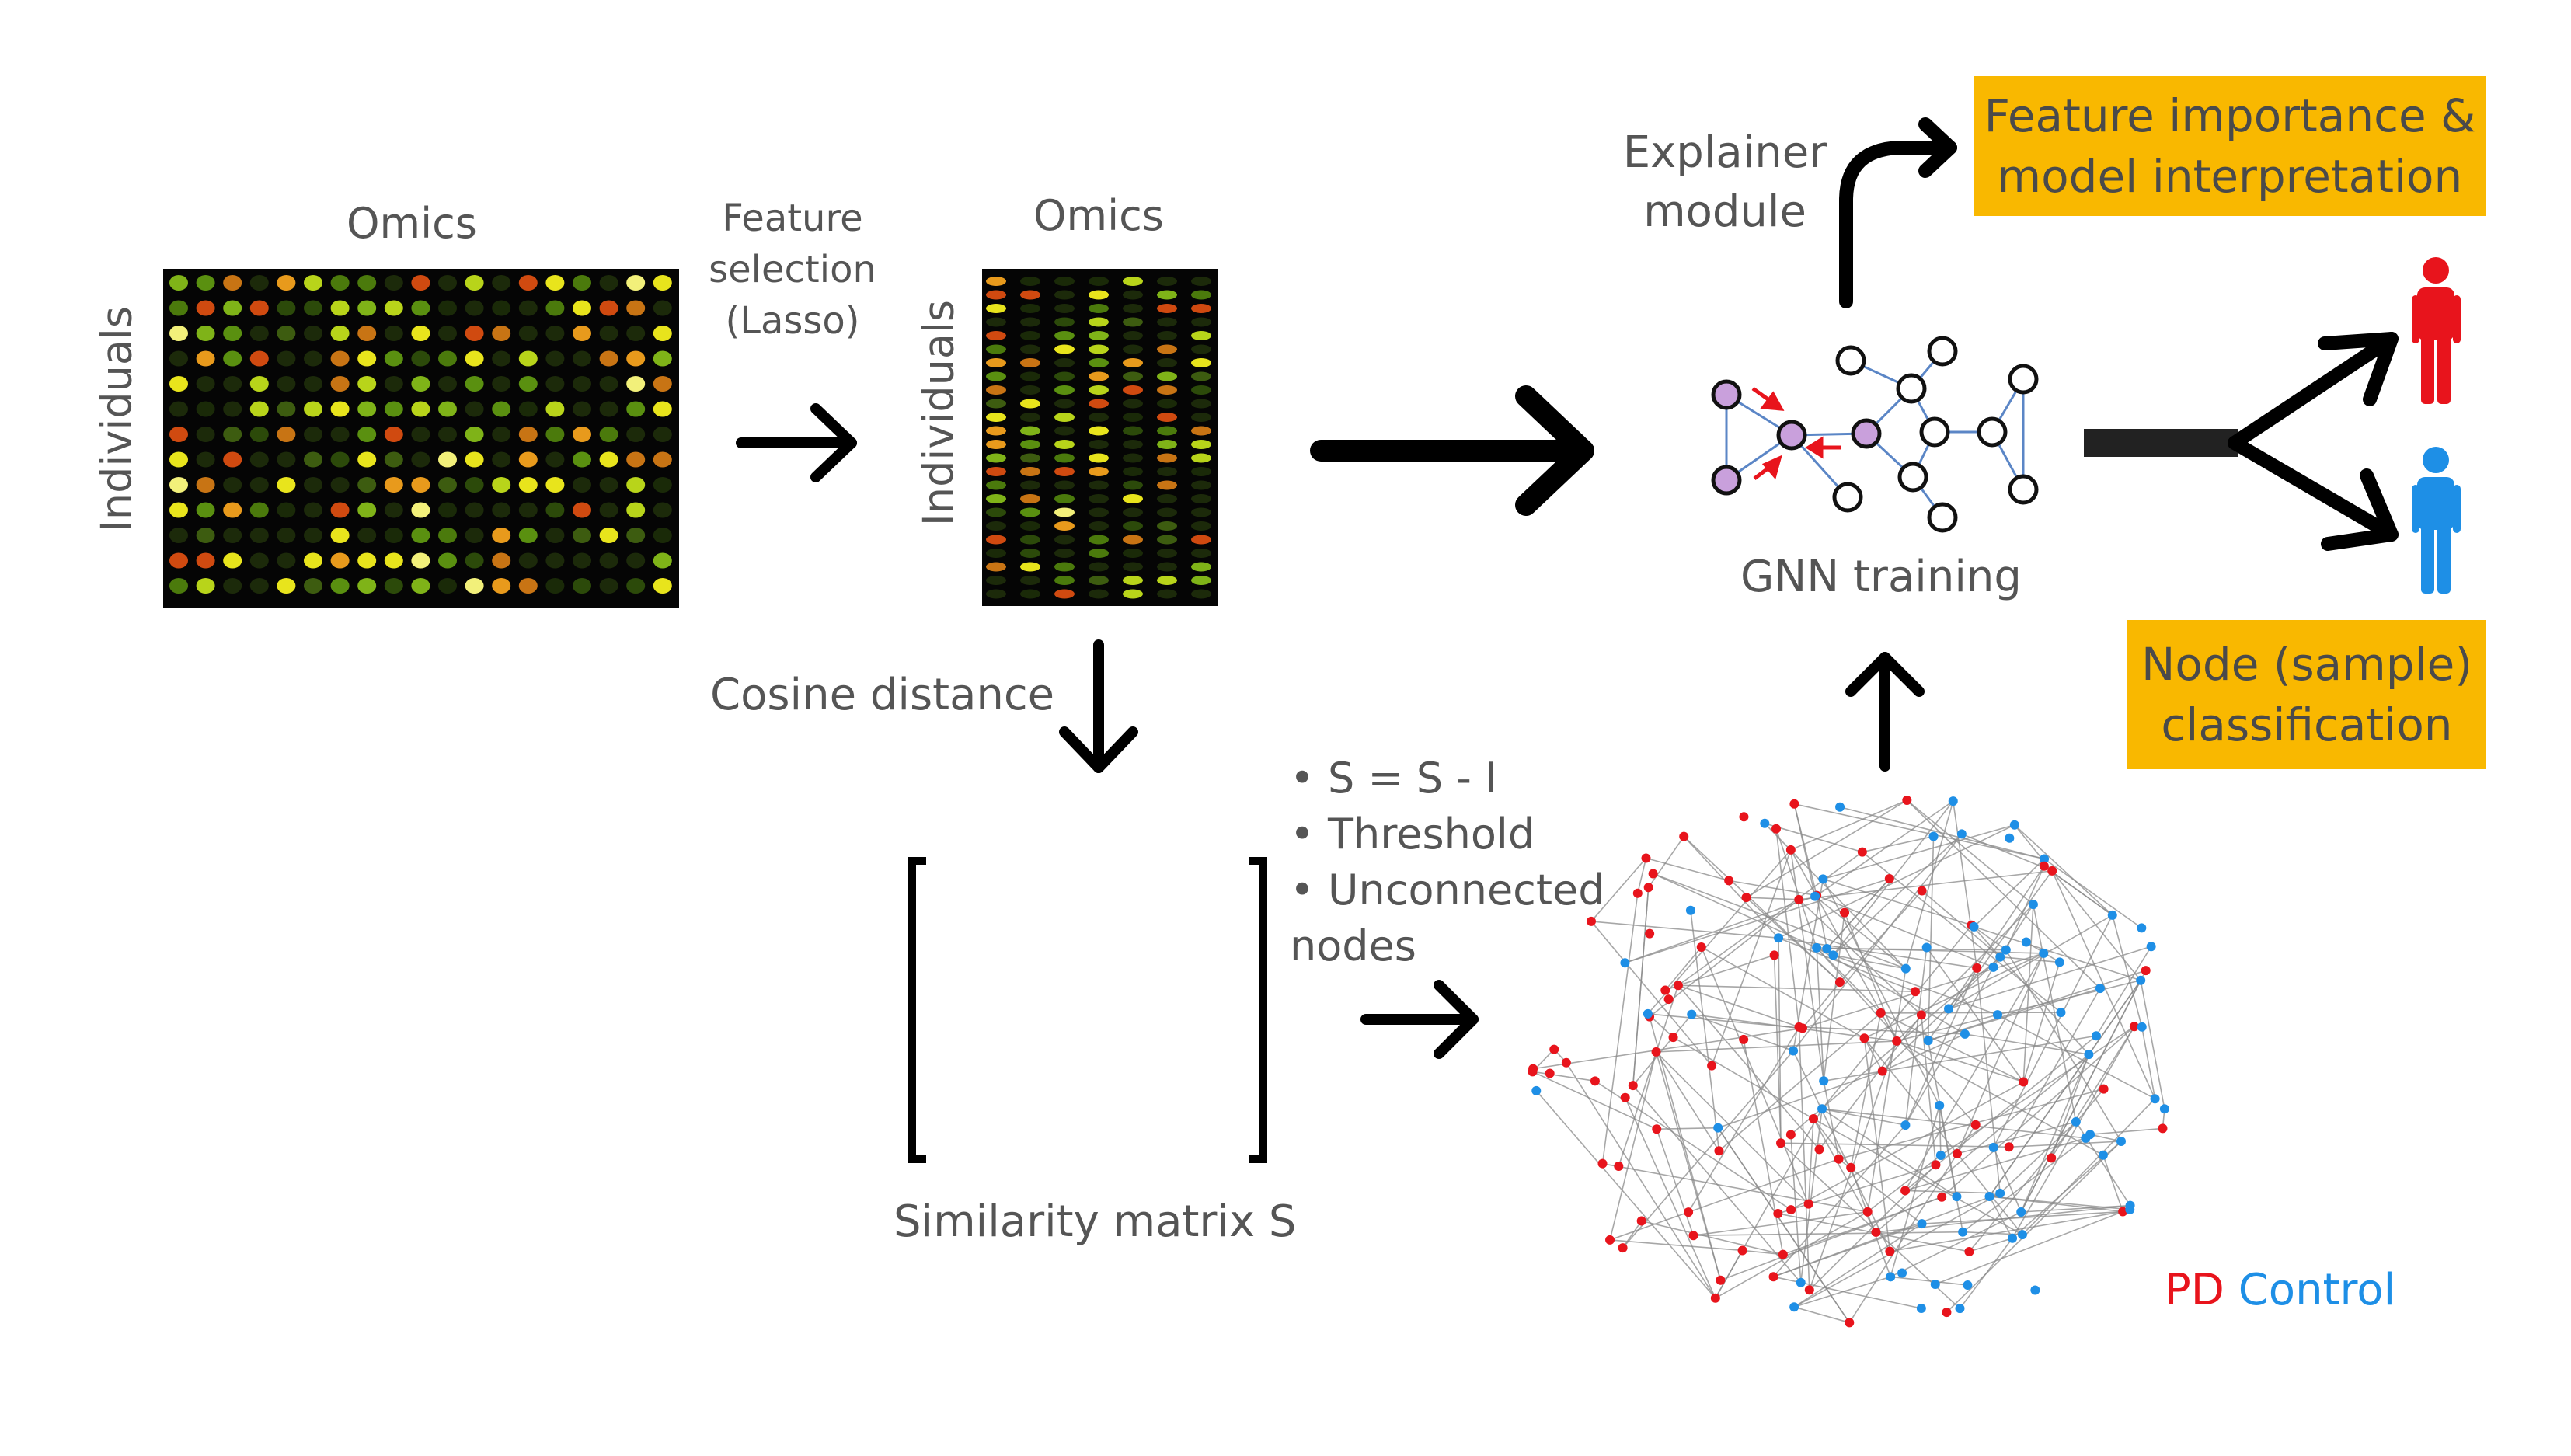  Describe the element at coordinates (2241, 442) in the screenshot. I see `arrow-classification-split` at that location.